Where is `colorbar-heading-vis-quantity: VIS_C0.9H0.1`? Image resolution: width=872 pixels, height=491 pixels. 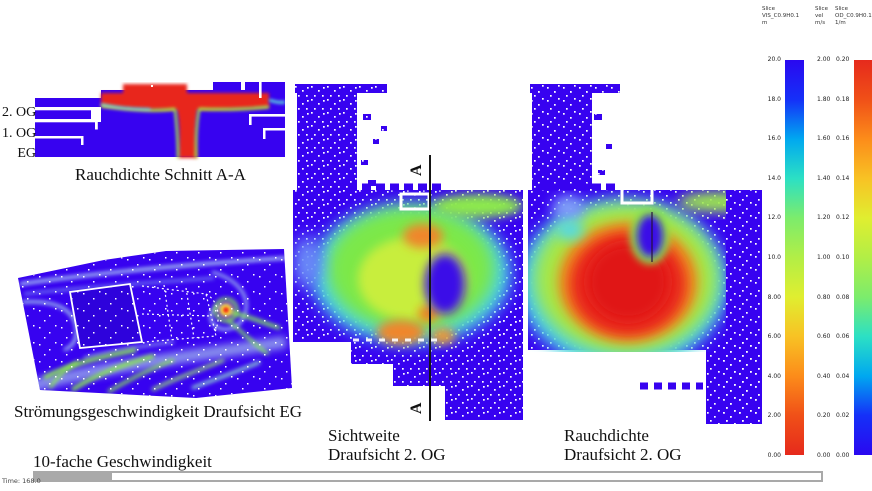 colorbar-heading-vis-quantity: VIS_C0.9H0.1 is located at coordinates (781, 16).